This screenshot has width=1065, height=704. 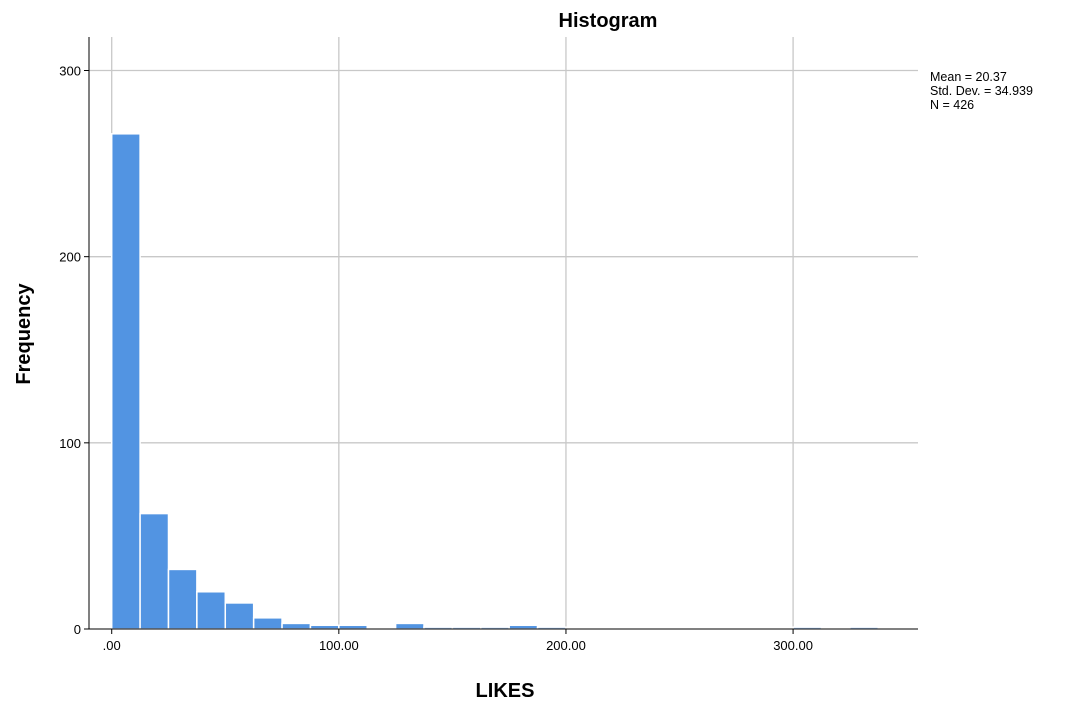 I want to click on x-tick-label: 300.00, so click(x=793, y=645).